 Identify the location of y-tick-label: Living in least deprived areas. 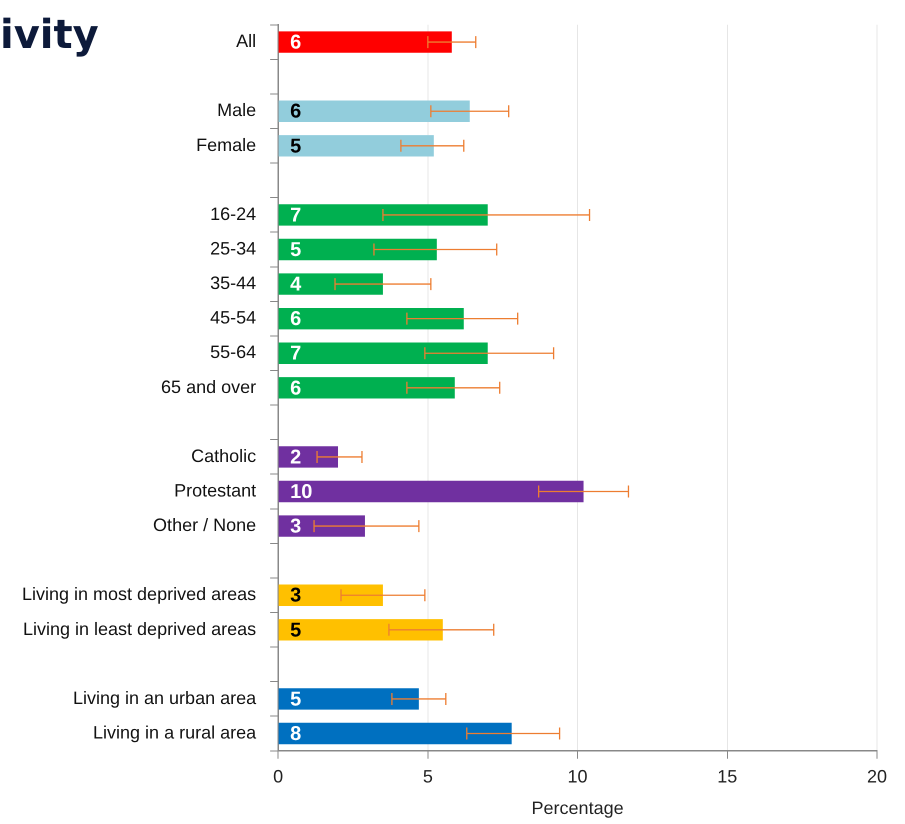
(139, 628).